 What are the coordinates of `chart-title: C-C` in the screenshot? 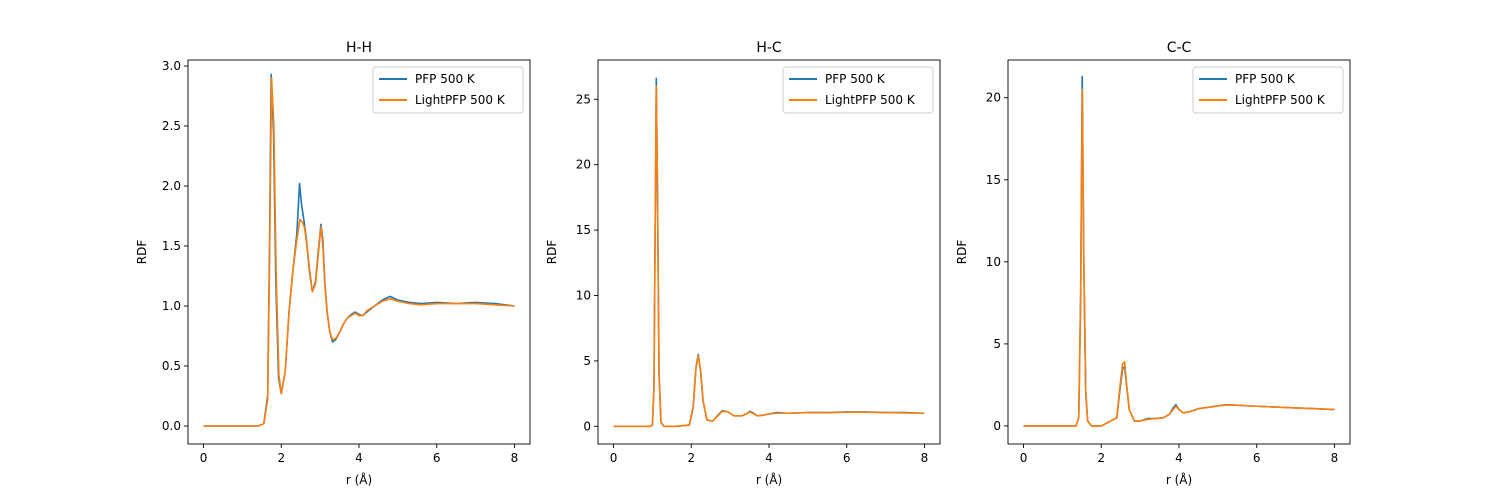 It's located at (1179, 48).